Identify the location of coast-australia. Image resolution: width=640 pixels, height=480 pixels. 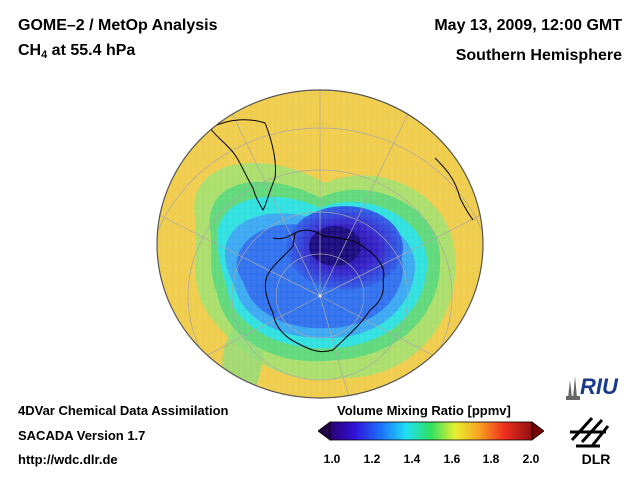
(171, 371).